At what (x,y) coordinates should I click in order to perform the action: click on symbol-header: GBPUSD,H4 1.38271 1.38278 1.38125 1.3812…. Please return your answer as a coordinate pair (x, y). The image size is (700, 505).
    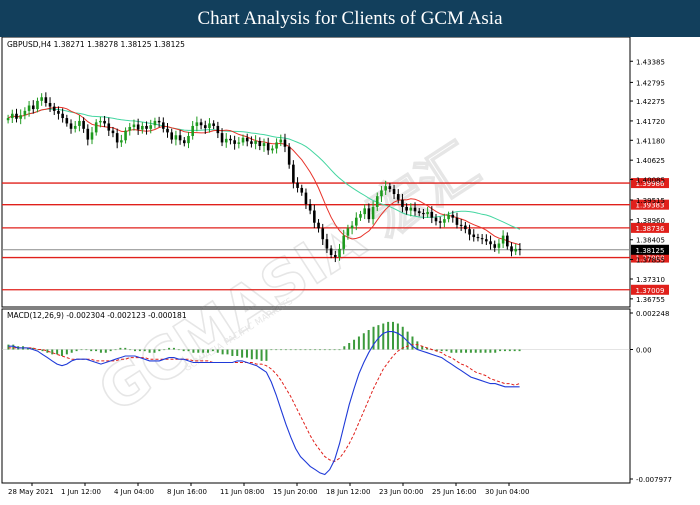
    Looking at the image, I should click on (96, 44).